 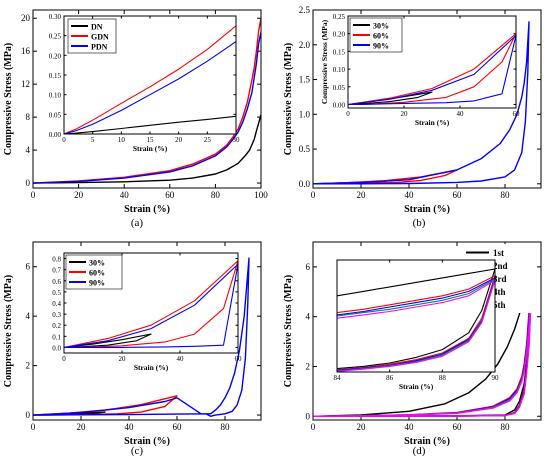 What do you see at coordinates (390, 378) in the screenshot?
I see `x-tick-label: 86` at bounding box center [390, 378].